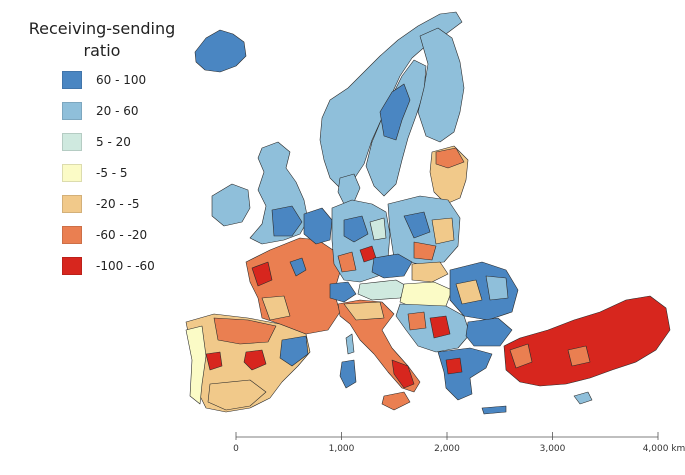 The image size is (685, 475). Describe the element at coordinates (484, 291) in the screenshot. I see `region-romania` at that location.